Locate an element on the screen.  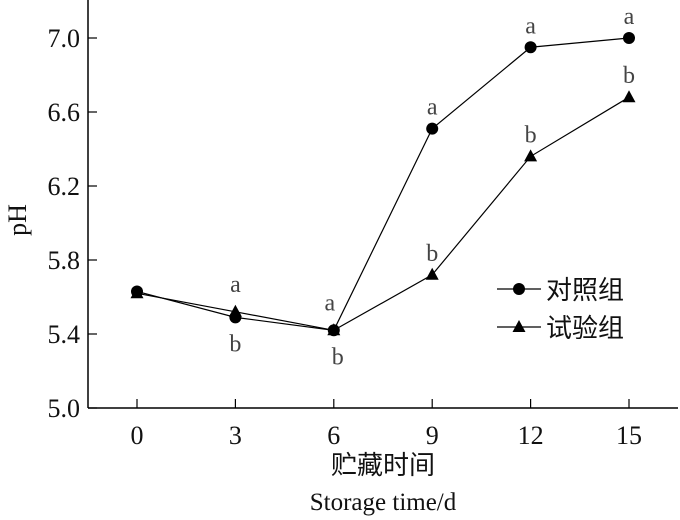
y-tick-label: 7.0 is located at coordinates (64, 38).